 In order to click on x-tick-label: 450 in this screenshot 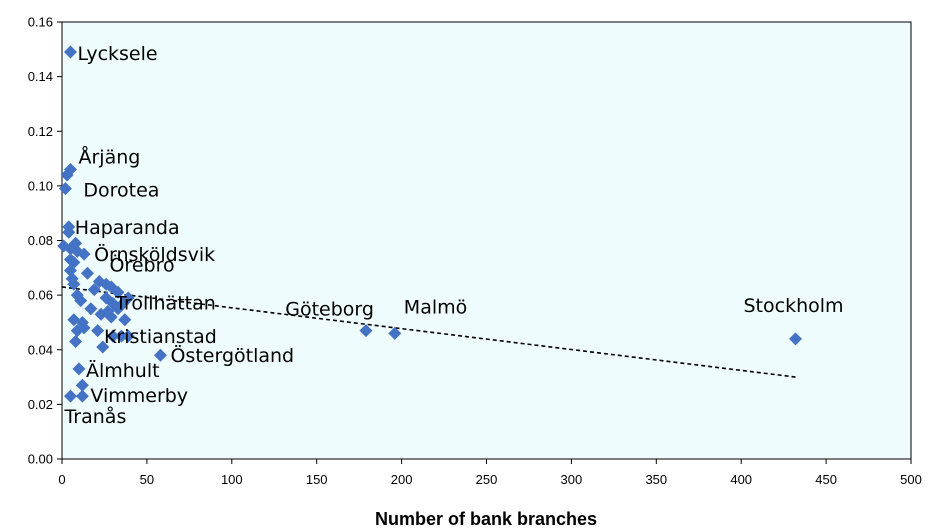, I will do `click(826, 479)`.